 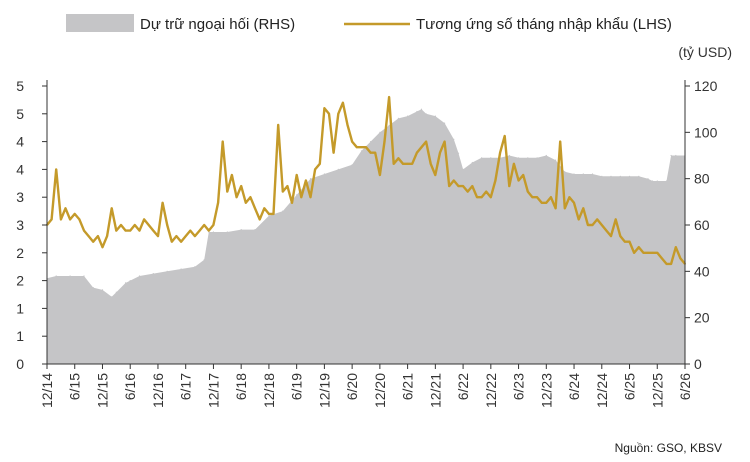 What do you see at coordinates (20, 142) in the screenshot?
I see `left-tick-label: 4` at bounding box center [20, 142].